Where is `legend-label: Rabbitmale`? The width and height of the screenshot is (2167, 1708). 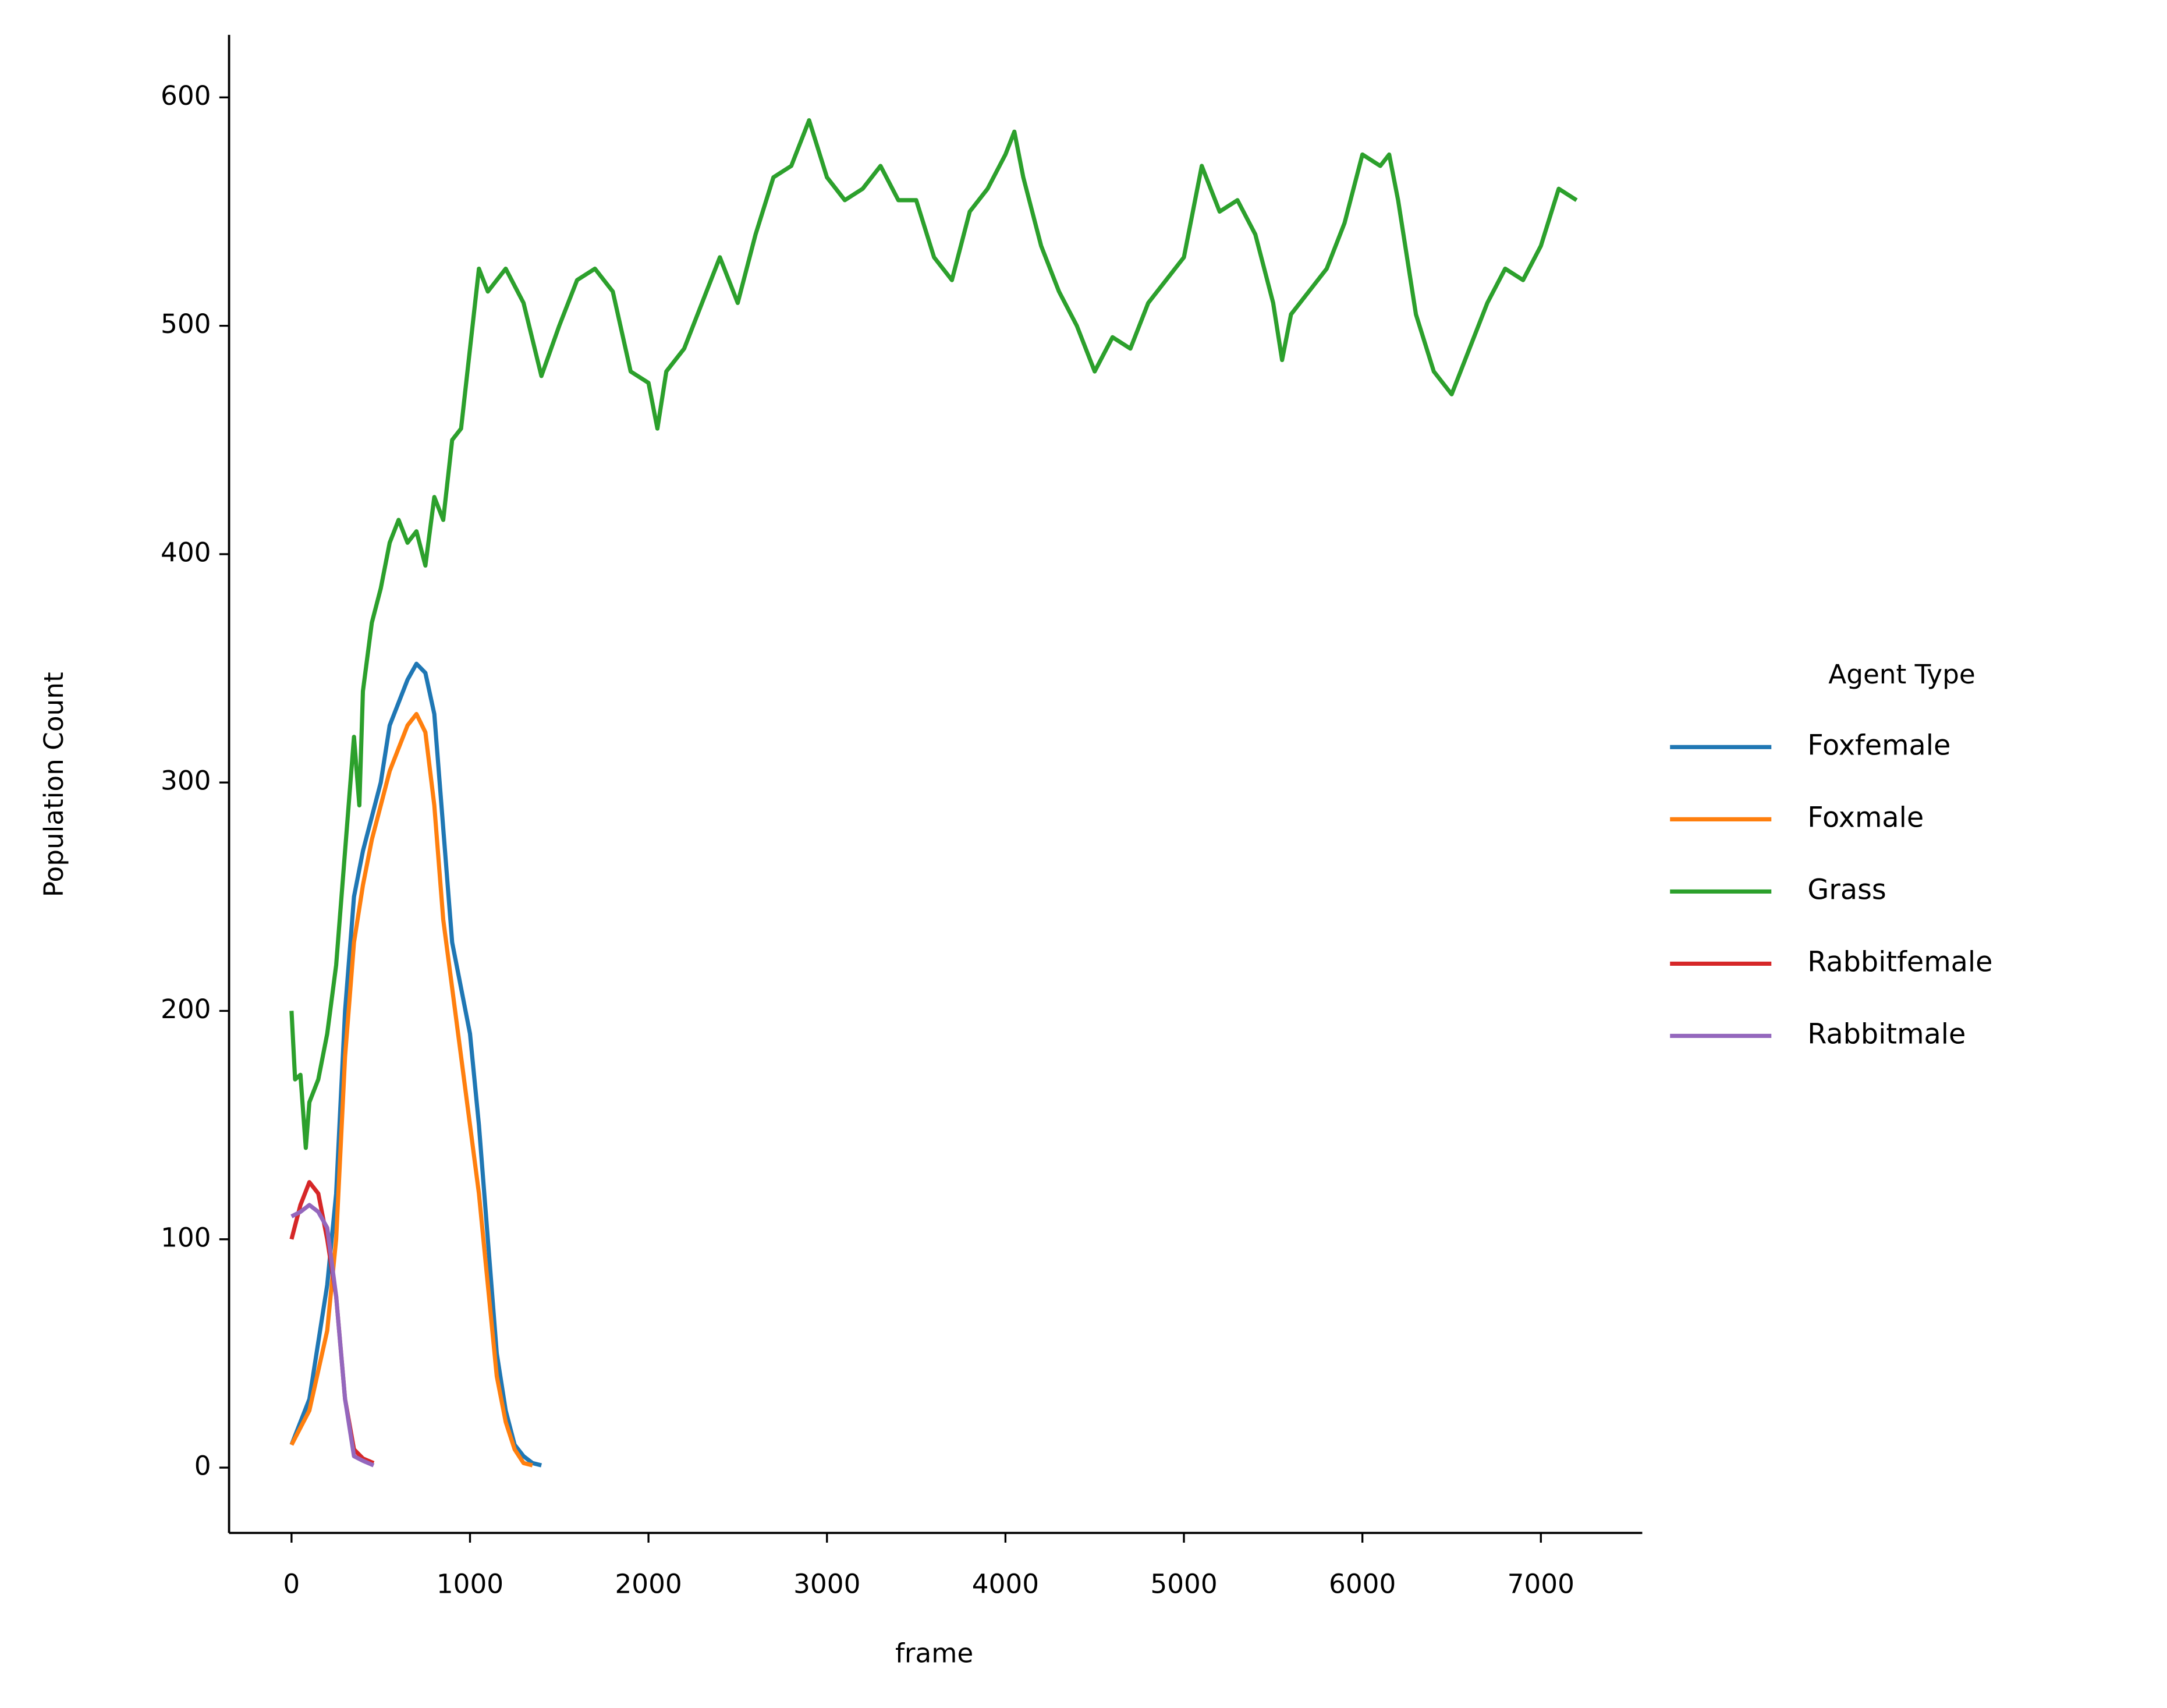
legend-label: Rabbitmale is located at coordinates (1886, 1034).